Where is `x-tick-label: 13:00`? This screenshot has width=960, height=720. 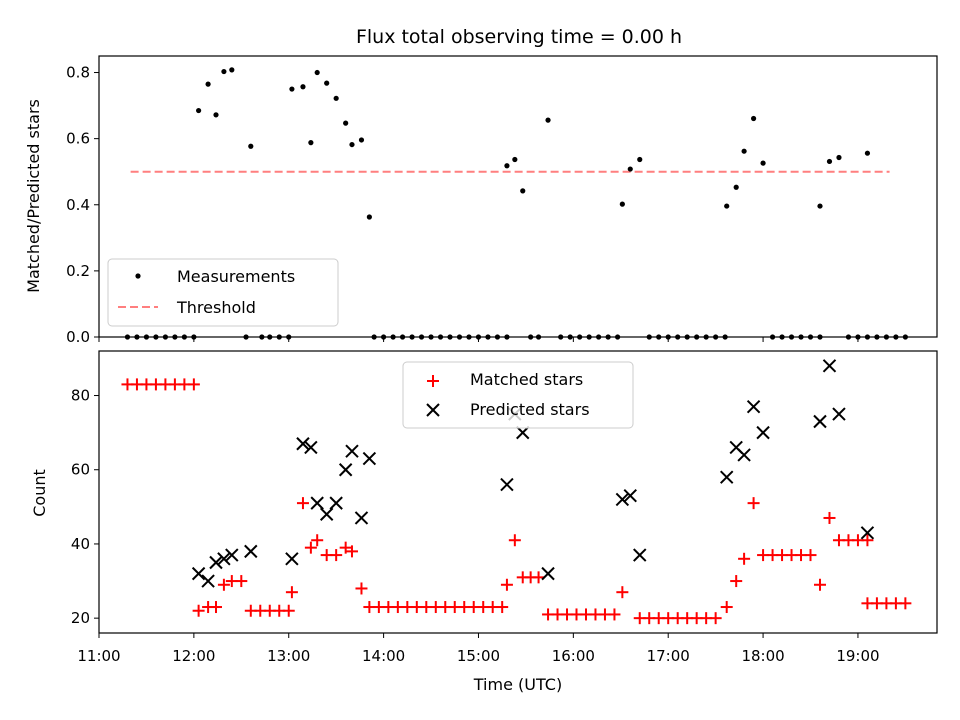
x-tick-label: 13:00 is located at coordinates (288, 656).